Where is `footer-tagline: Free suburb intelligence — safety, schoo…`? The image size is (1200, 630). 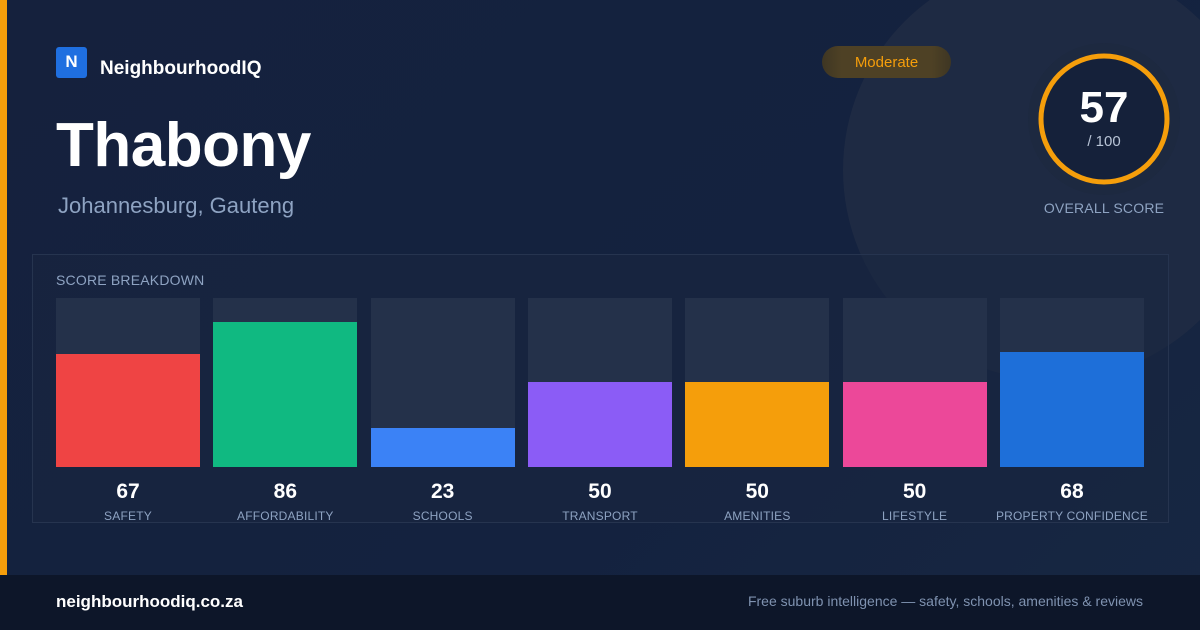 footer-tagline: Free suburb intelligence — safety, schoo… is located at coordinates (945, 601).